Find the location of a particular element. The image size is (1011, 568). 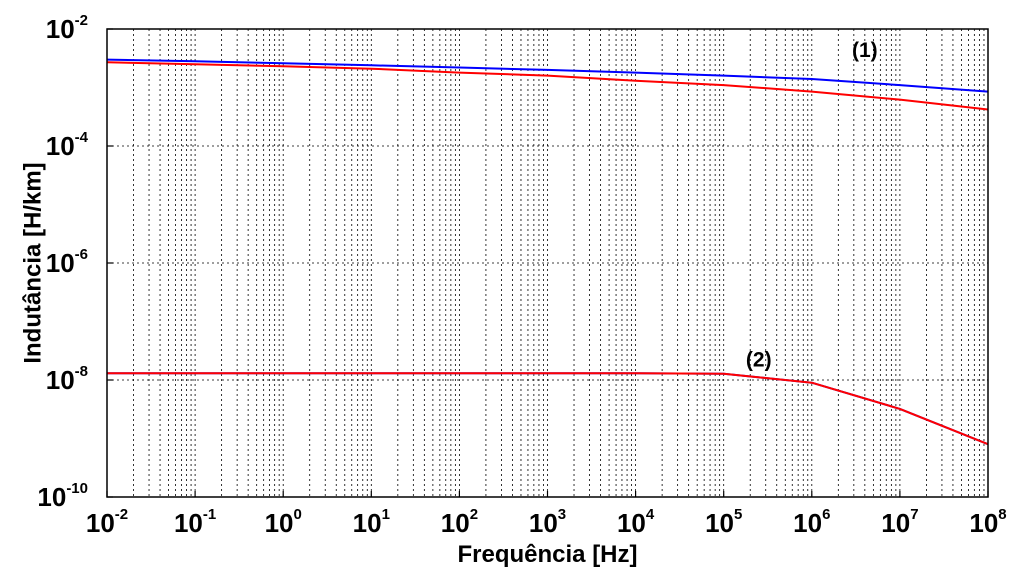

curve-annotation: (2) is located at coordinates (759, 360).